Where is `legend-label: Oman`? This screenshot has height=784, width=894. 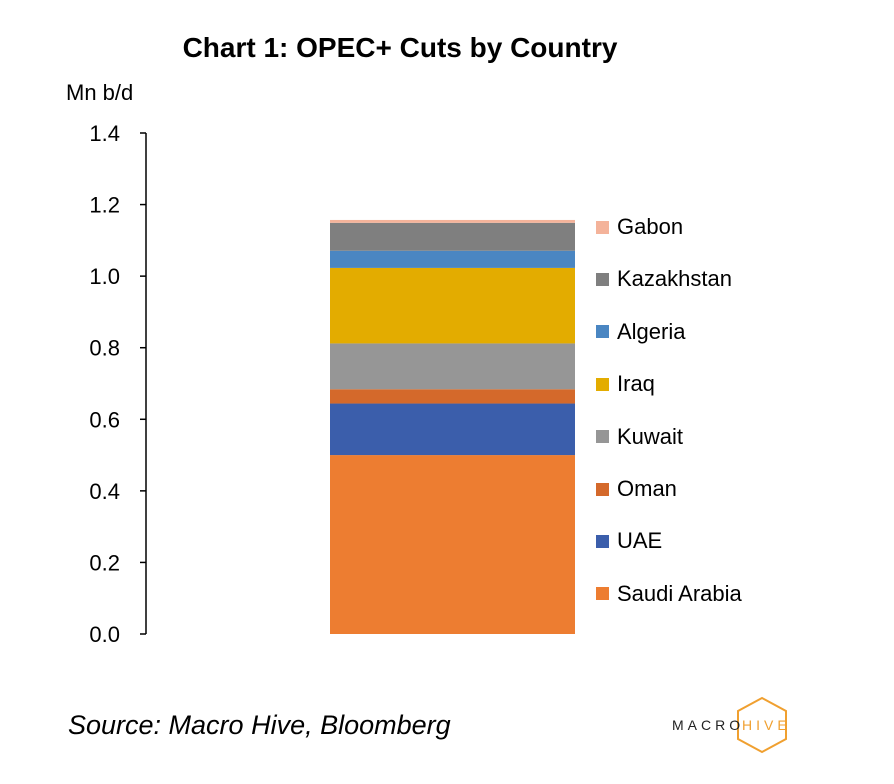 legend-label: Oman is located at coordinates (647, 488).